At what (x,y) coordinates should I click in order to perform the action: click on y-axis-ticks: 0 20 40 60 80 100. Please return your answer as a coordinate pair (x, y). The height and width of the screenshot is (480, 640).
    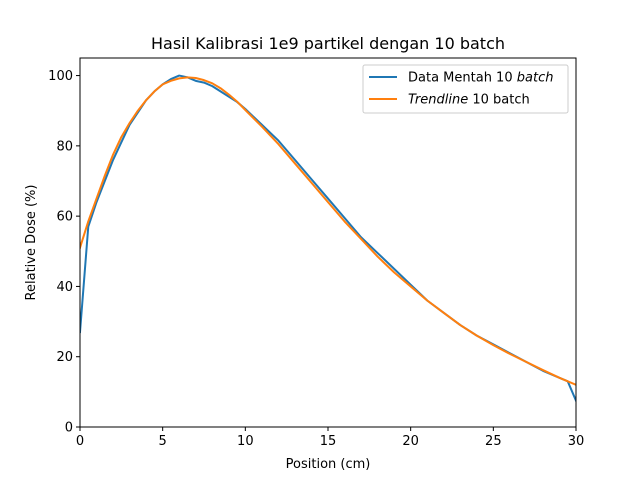
    Looking at the image, I should click on (64, 252).